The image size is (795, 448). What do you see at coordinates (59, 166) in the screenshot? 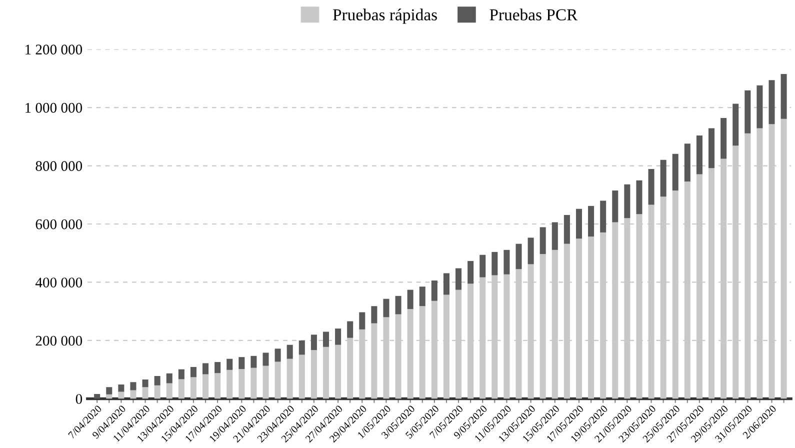
I see `y-tick-label: 800 000` at bounding box center [59, 166].